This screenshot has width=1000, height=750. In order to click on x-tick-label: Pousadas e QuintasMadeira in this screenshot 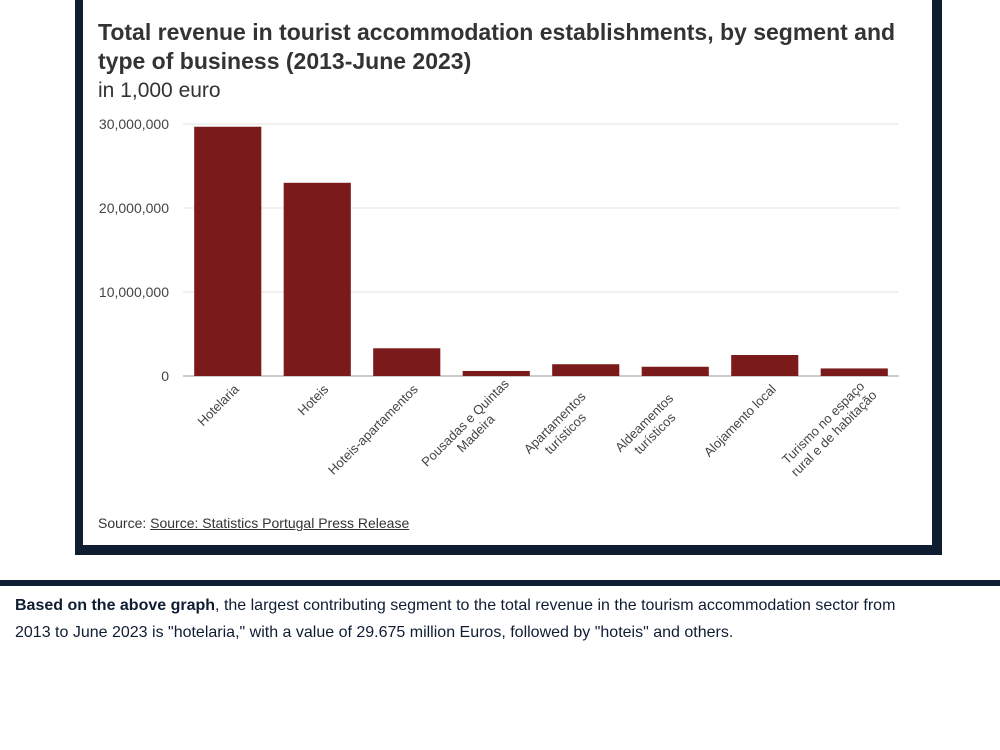, I will do `click(470, 428)`.